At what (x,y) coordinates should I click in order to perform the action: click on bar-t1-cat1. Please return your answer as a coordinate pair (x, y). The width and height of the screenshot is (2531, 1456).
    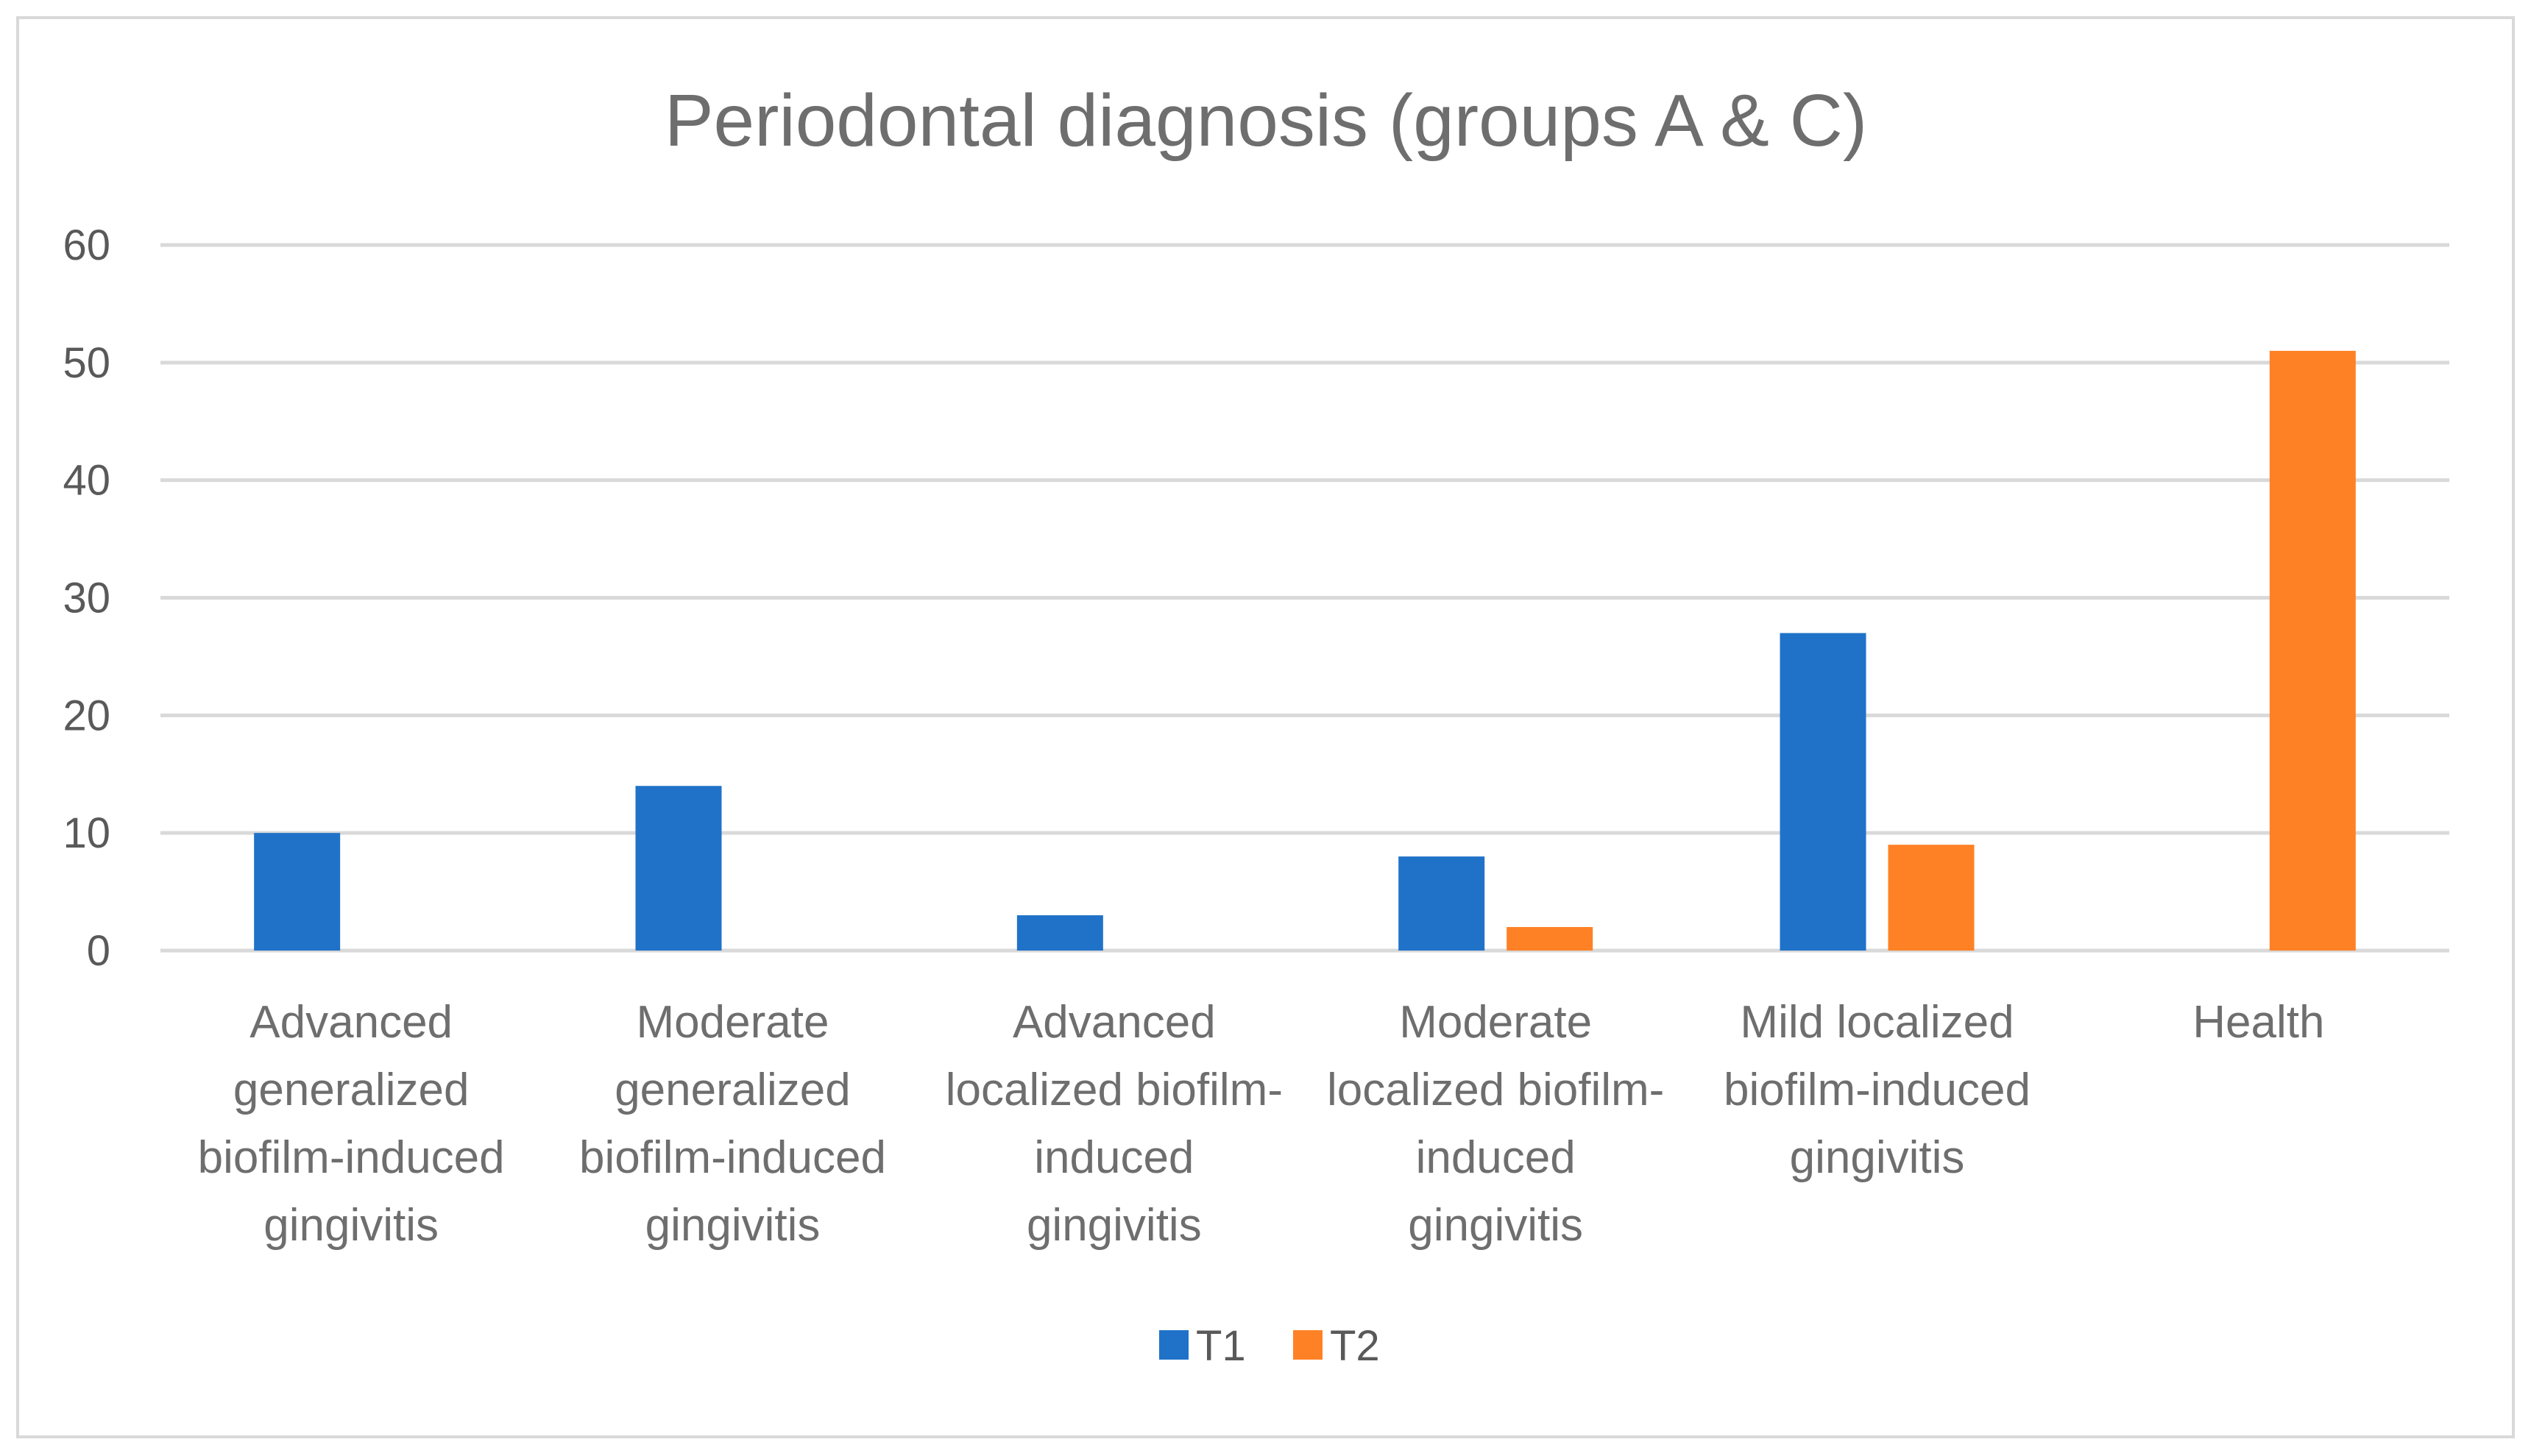
    Looking at the image, I should click on (297, 892).